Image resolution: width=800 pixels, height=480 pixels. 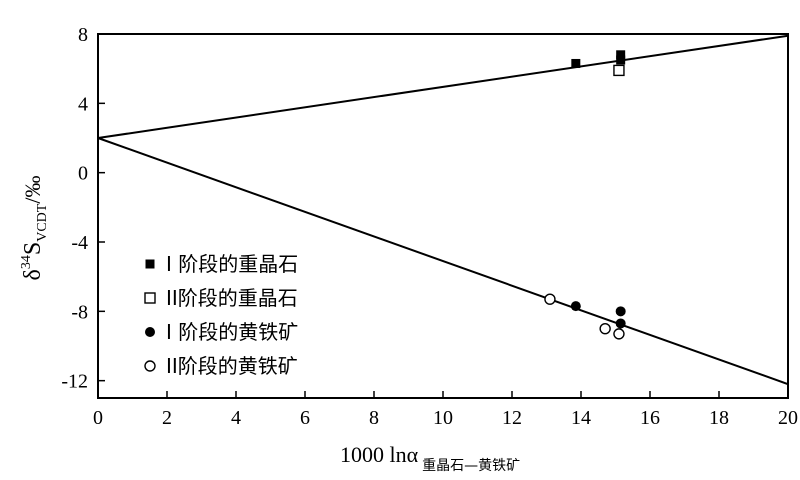 I want to click on y-axis-title-delta: δ, so click(x=33, y=274).